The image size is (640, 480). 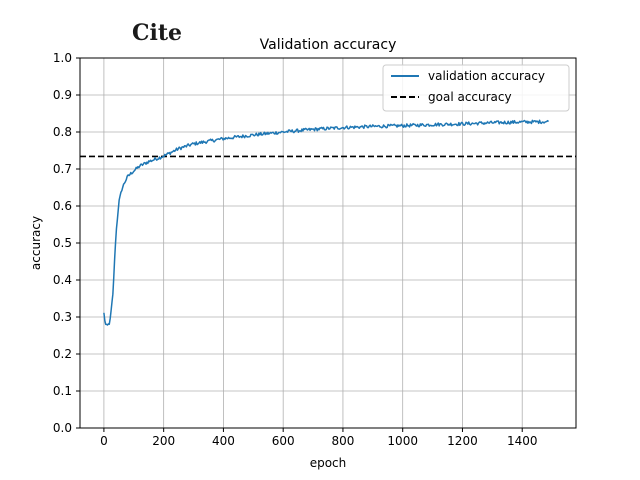 I want to click on y-tick-label: 0.8, so click(x=62, y=132).